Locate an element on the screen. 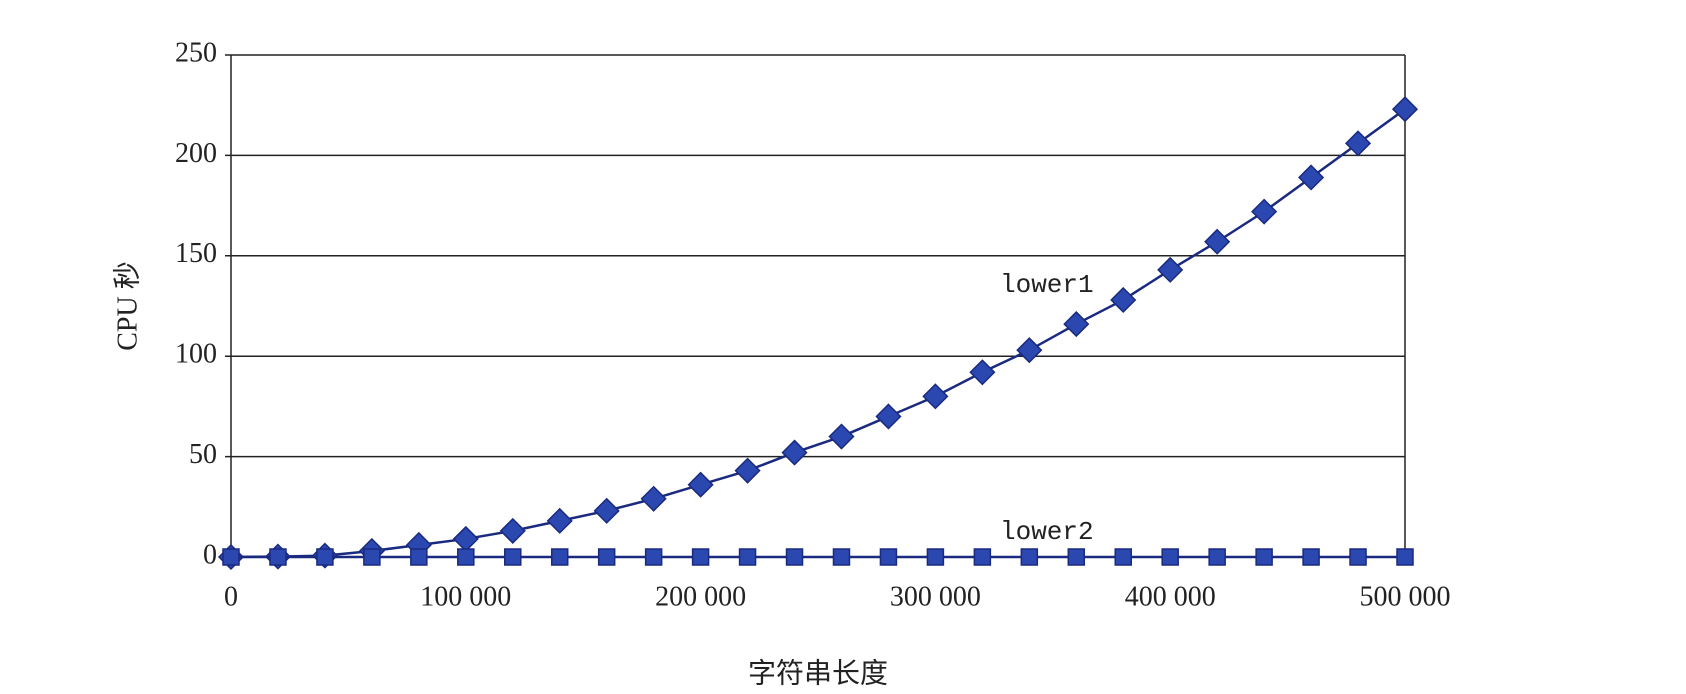  y-tick-label: 50 is located at coordinates (203, 454).